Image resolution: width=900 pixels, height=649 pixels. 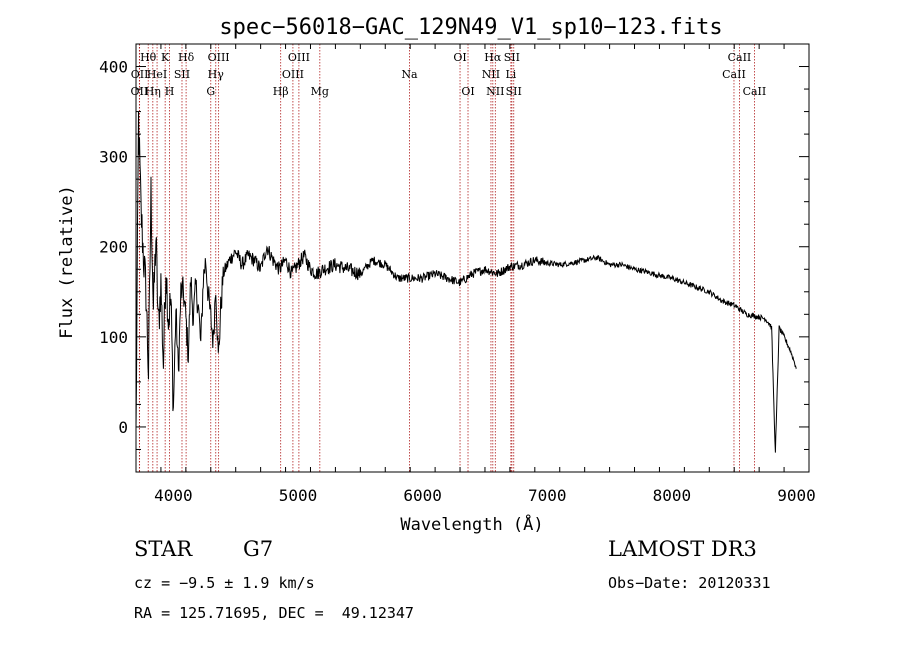 I want to click on survey-name: LAMOST DR3, so click(x=682, y=549).